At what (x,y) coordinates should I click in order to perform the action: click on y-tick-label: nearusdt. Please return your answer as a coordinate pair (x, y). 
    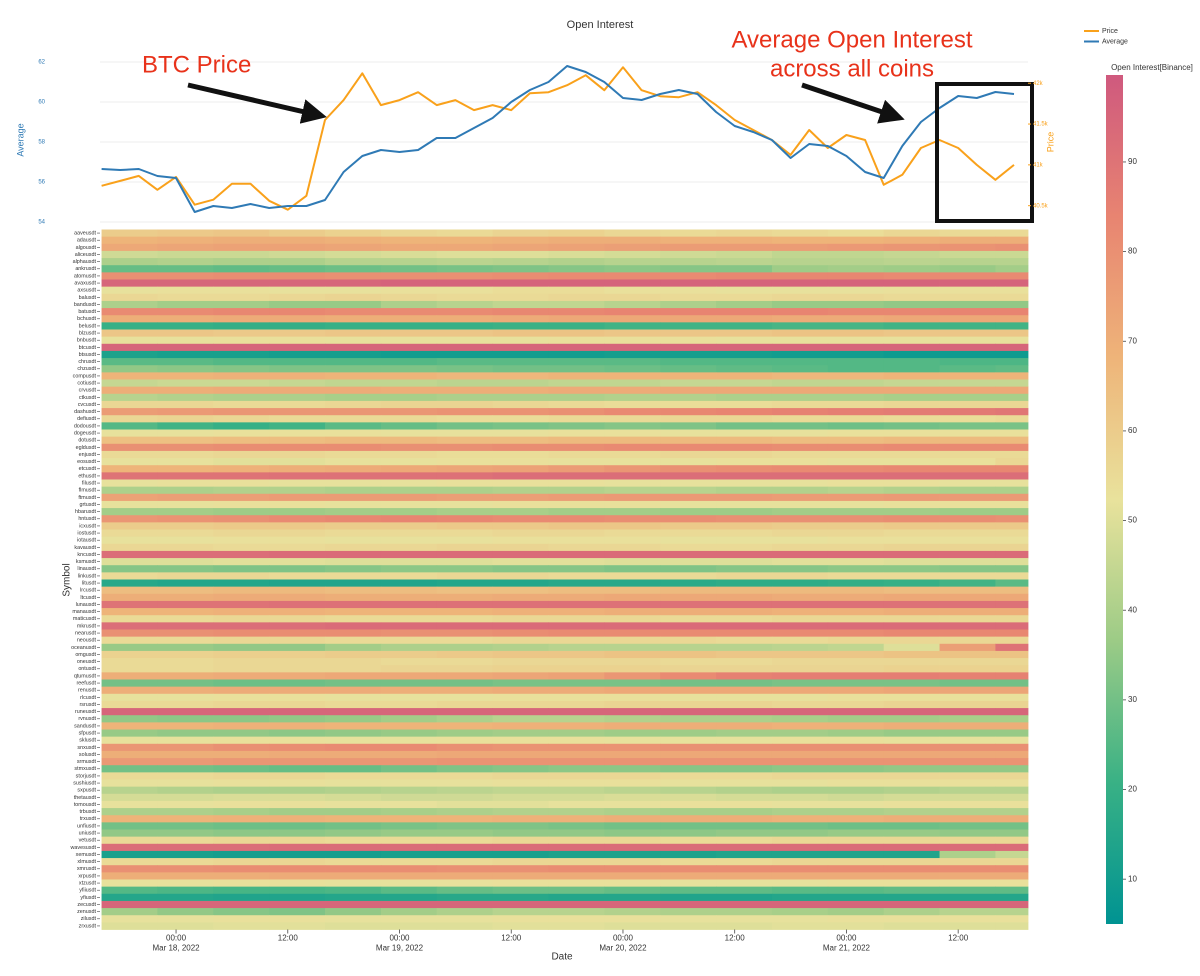
    Looking at the image, I should click on (85, 633).